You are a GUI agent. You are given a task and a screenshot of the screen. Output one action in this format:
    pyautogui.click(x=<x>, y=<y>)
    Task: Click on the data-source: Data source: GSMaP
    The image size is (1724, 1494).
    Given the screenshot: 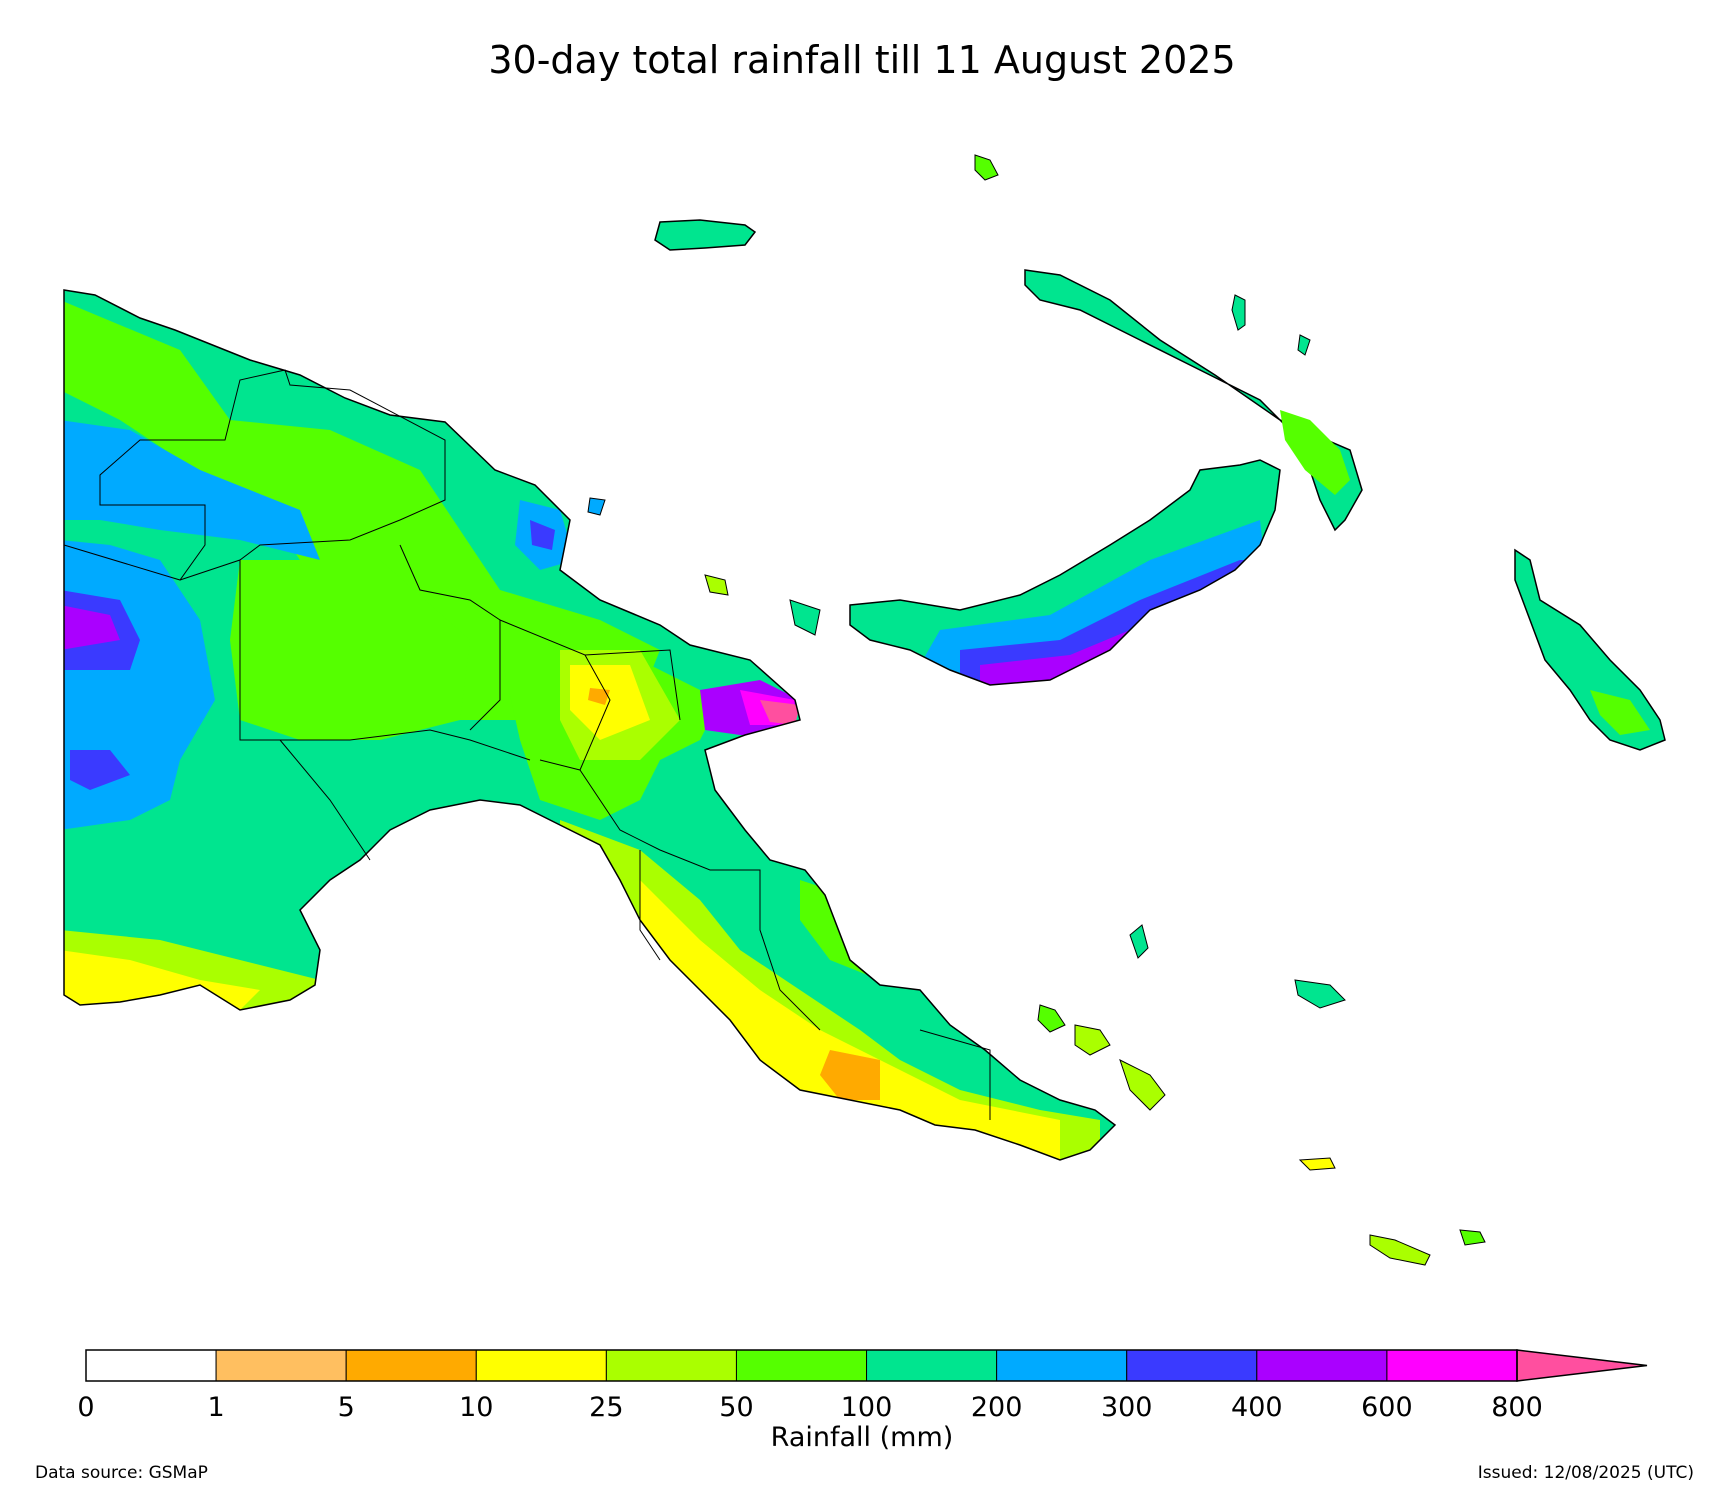 What is the action you would take?
    pyautogui.click(x=121, y=1473)
    